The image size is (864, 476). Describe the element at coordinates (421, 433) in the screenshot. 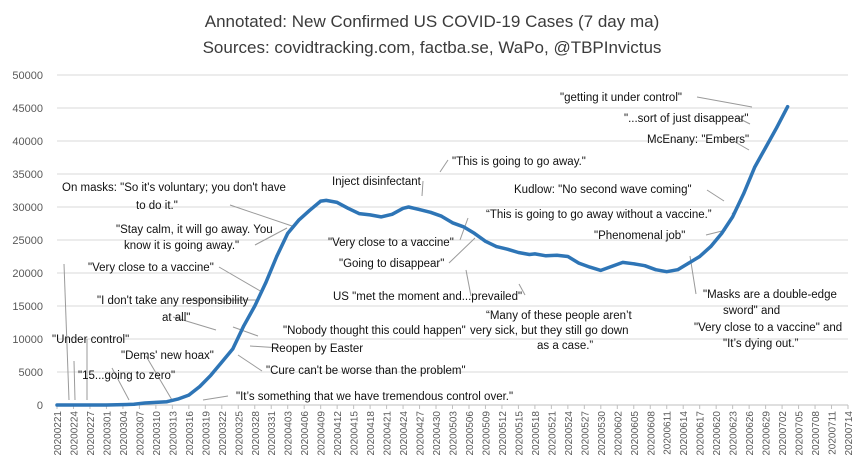

I see `x-tick-label: 20200427` at that location.